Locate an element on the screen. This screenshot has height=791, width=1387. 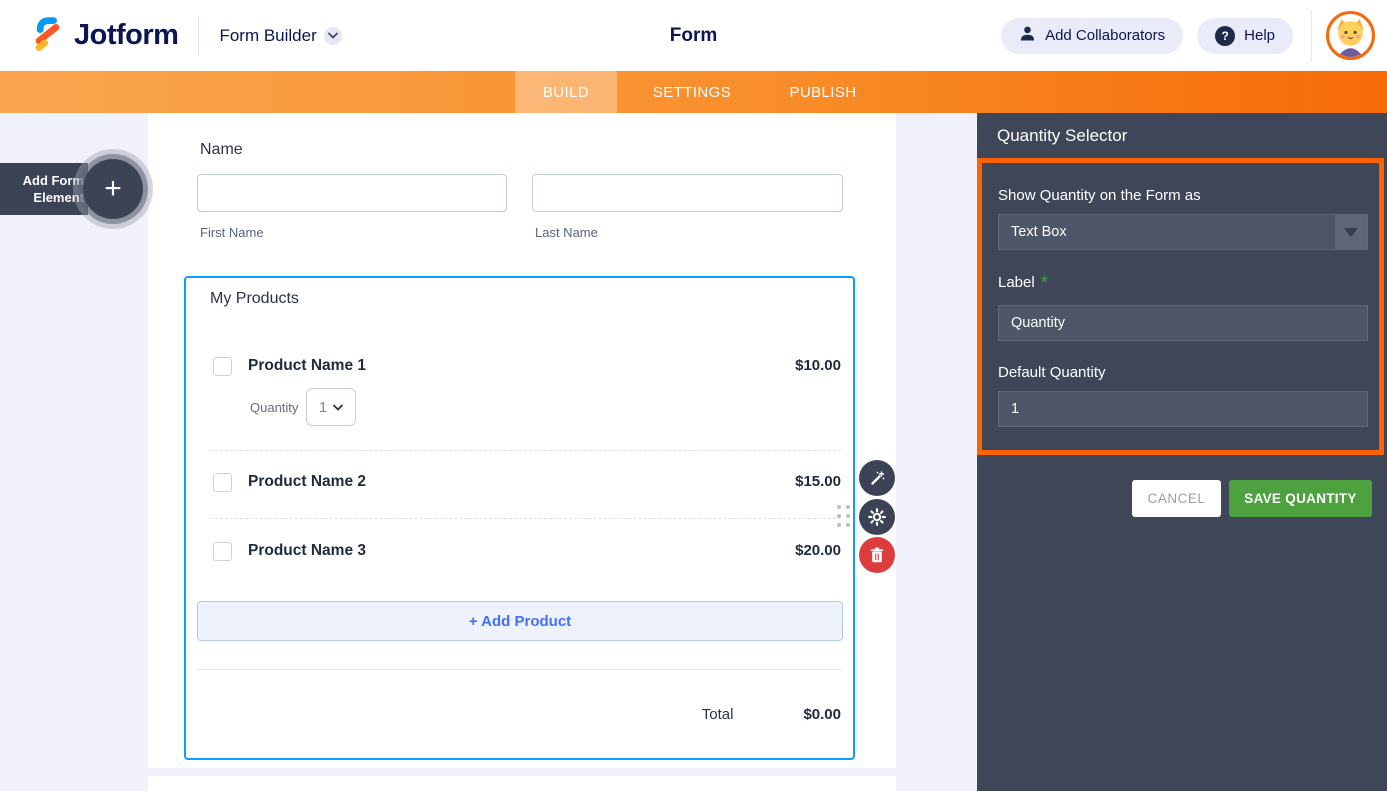
jotform-logo-icon is located at coordinates (48, 35).